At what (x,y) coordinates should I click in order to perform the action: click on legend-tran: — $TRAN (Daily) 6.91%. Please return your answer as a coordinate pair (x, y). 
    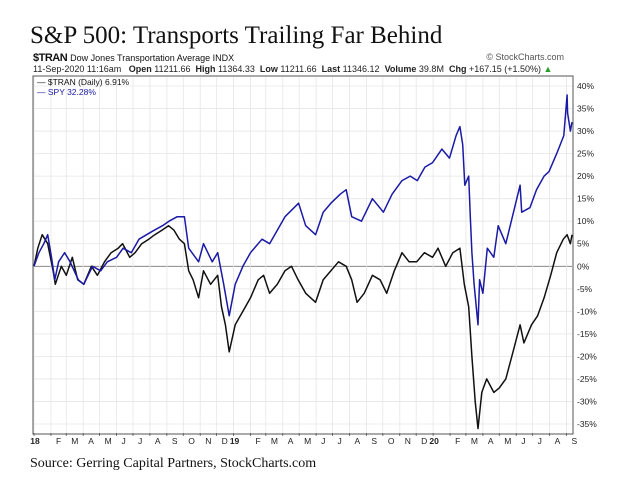
    Looking at the image, I should click on (83, 82).